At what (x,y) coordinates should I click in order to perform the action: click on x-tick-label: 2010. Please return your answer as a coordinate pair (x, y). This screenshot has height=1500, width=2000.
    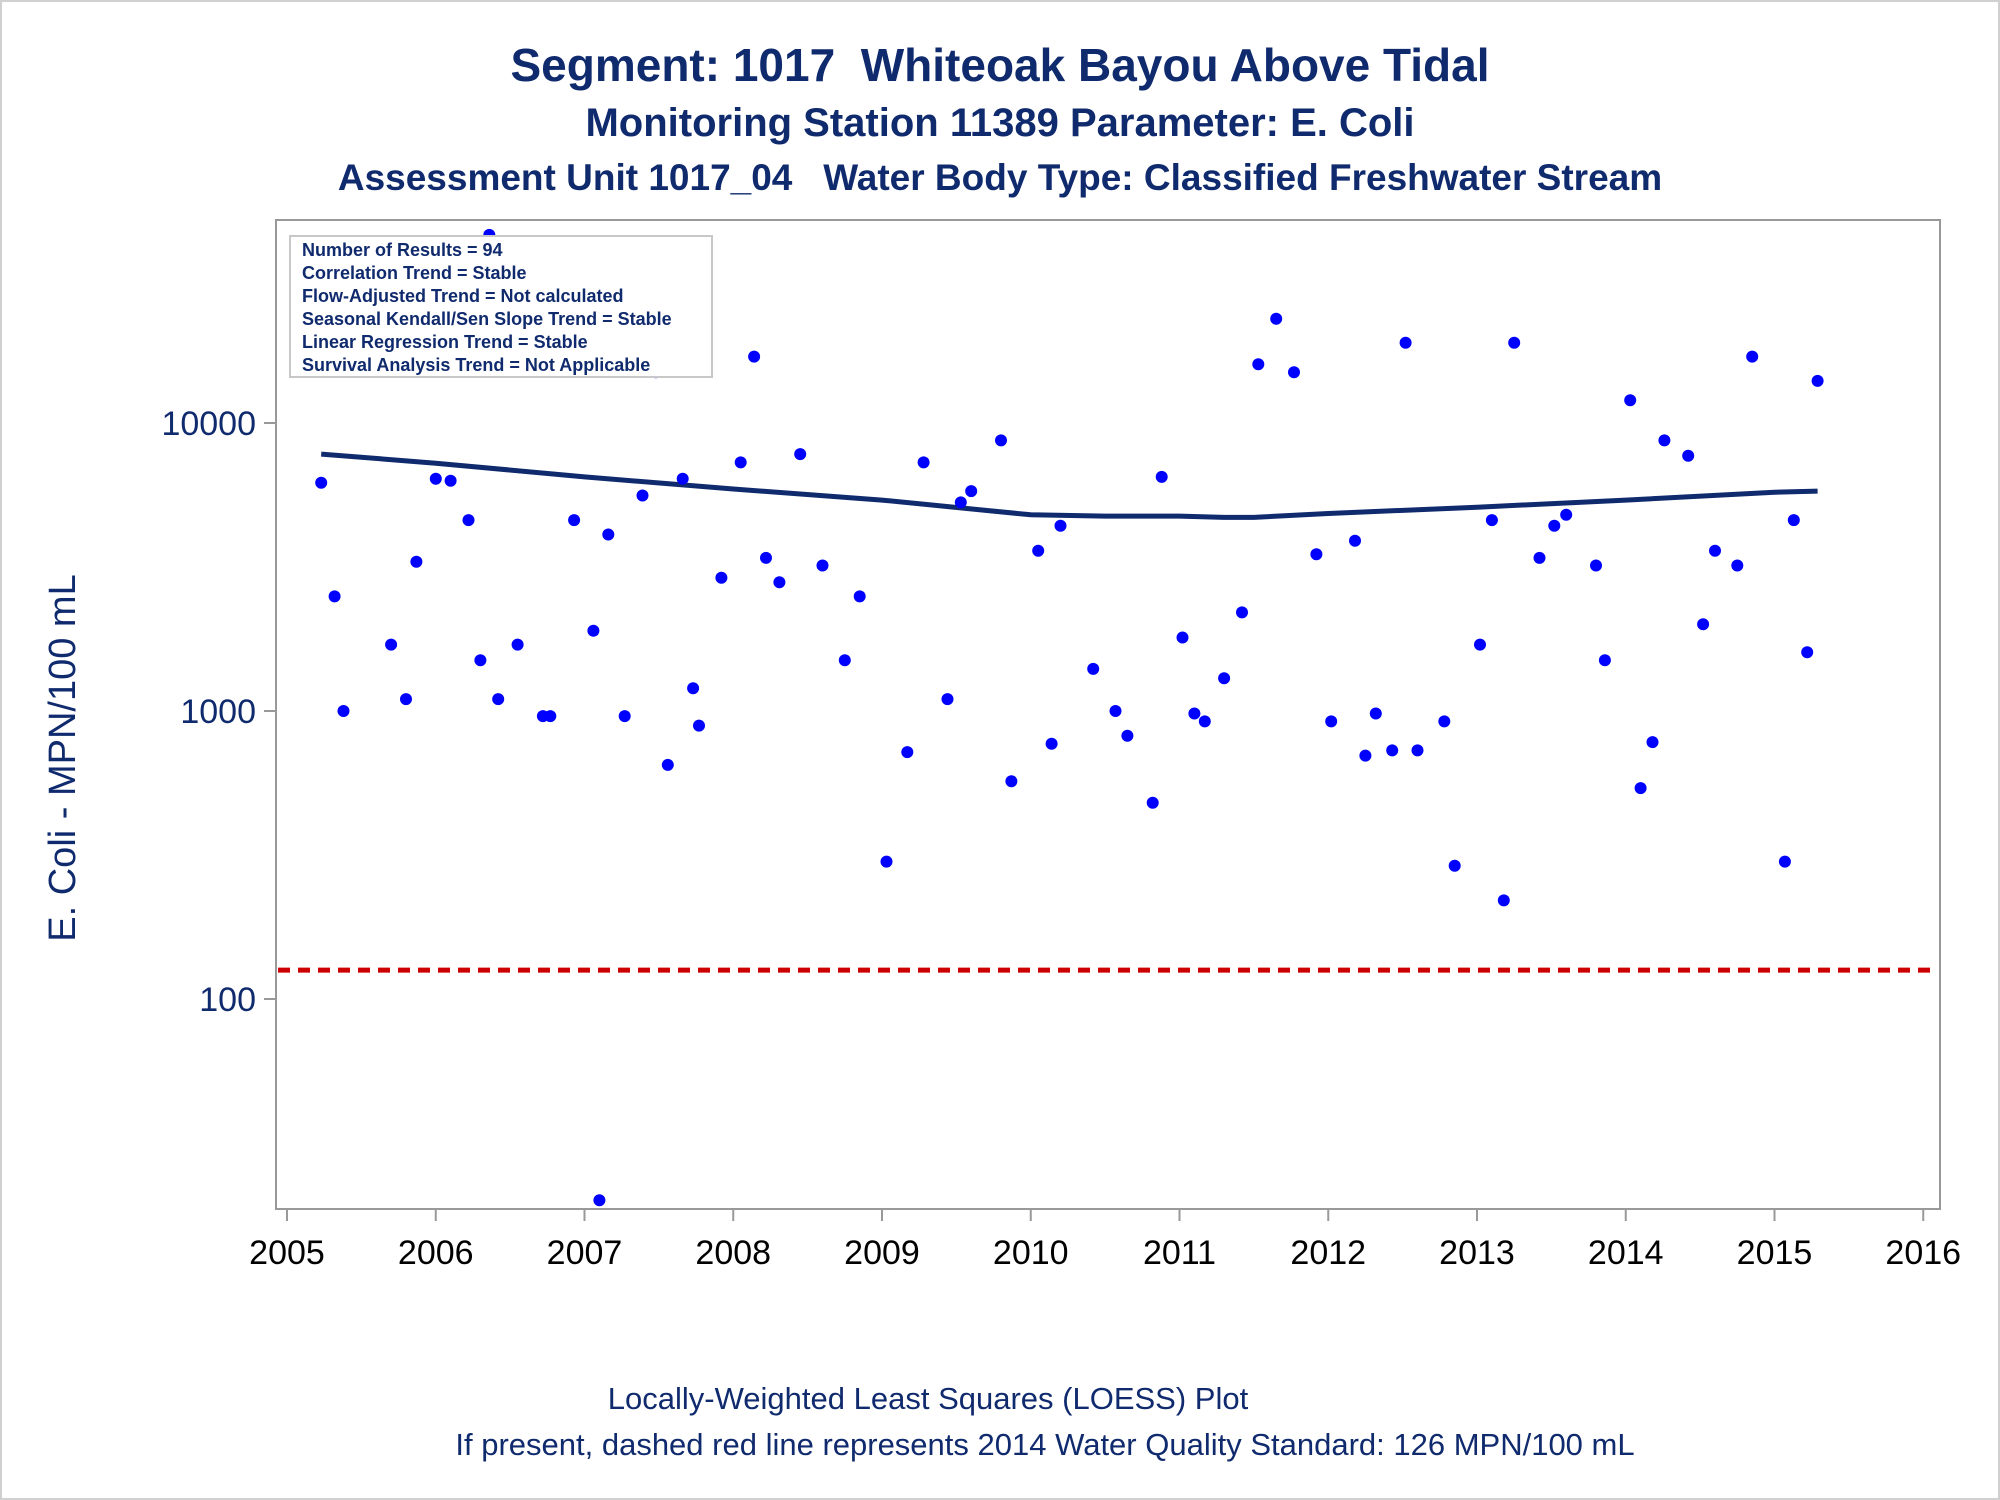
    Looking at the image, I should click on (1031, 1253).